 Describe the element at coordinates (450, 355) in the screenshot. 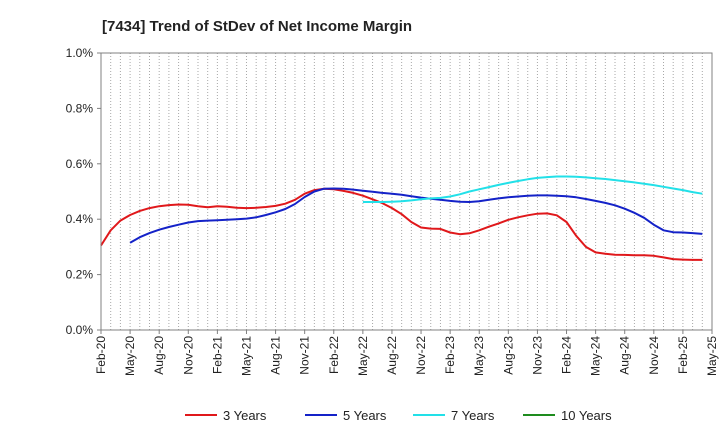

I see `x-tick-label: Feb-23` at that location.